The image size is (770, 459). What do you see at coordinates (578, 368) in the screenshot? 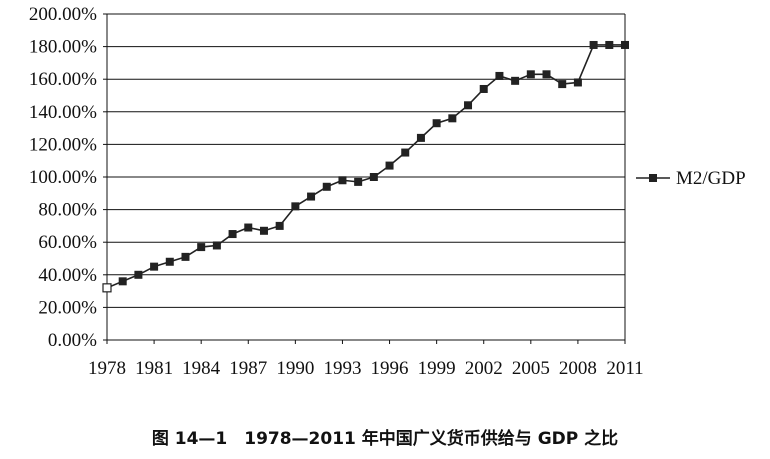
I see `x-tick-label: 2008` at bounding box center [578, 368].